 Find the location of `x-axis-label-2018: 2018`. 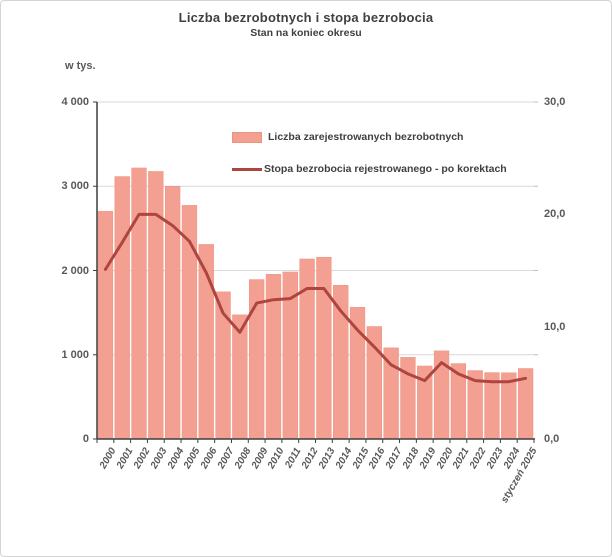

x-axis-label-2018: 2018 is located at coordinates (411, 458).